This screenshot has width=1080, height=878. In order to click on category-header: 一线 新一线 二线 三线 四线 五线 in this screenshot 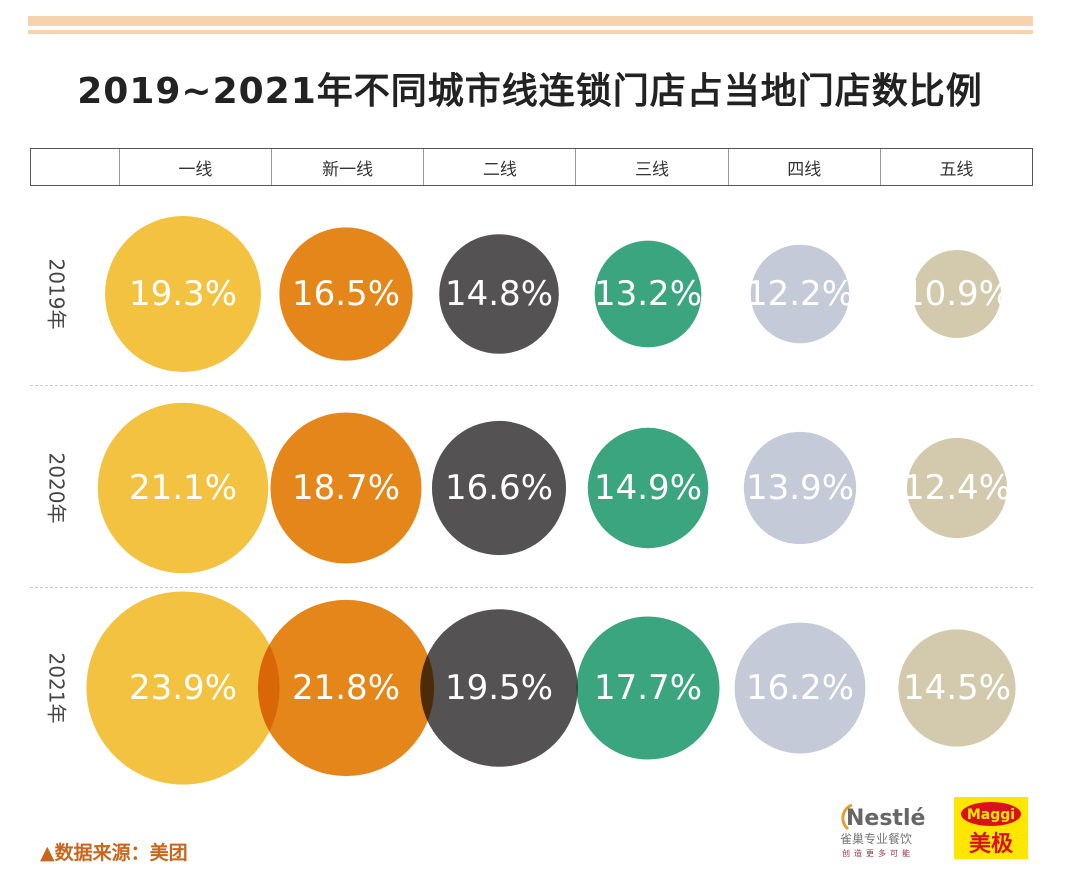, I will do `click(531, 167)`.